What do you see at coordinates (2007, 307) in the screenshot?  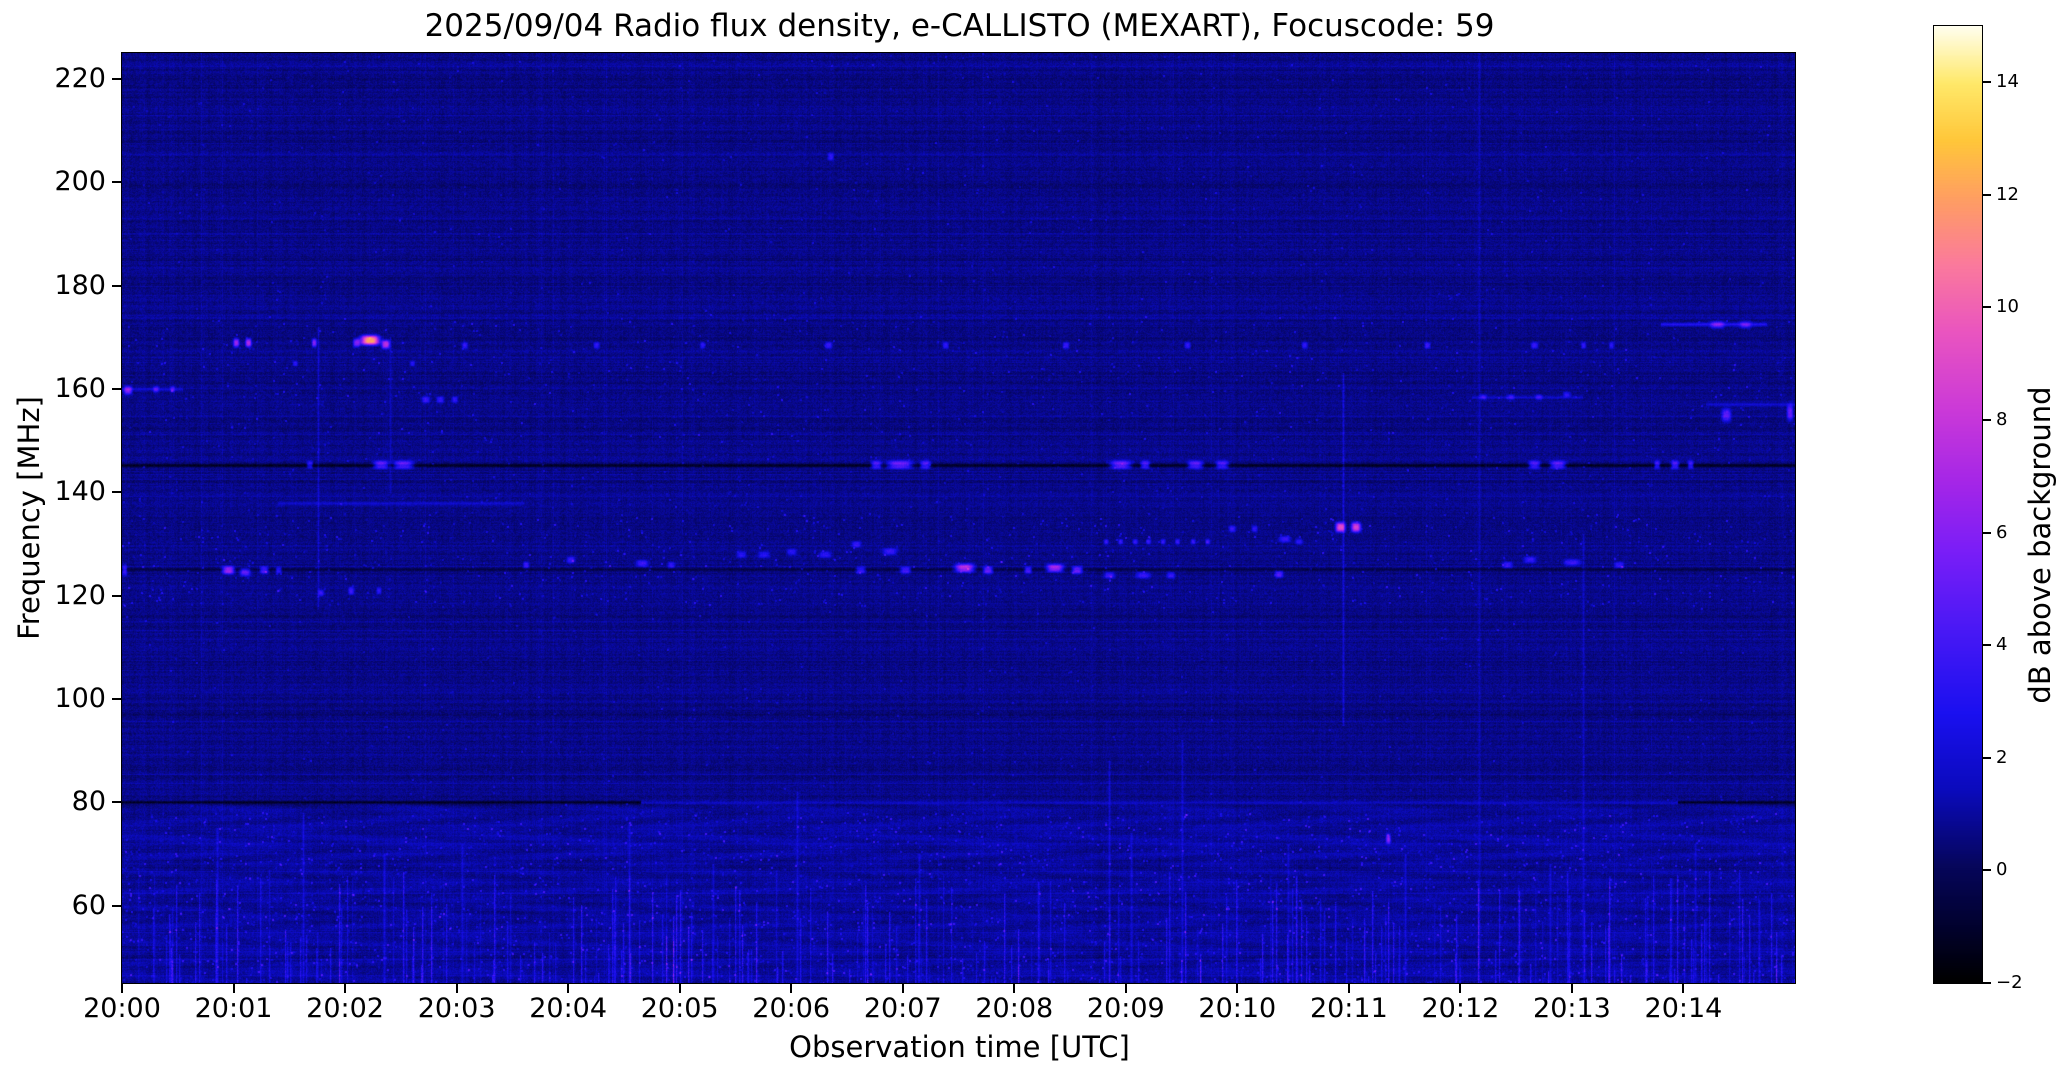 I see `colorbar-tick-label: 10` at bounding box center [2007, 307].